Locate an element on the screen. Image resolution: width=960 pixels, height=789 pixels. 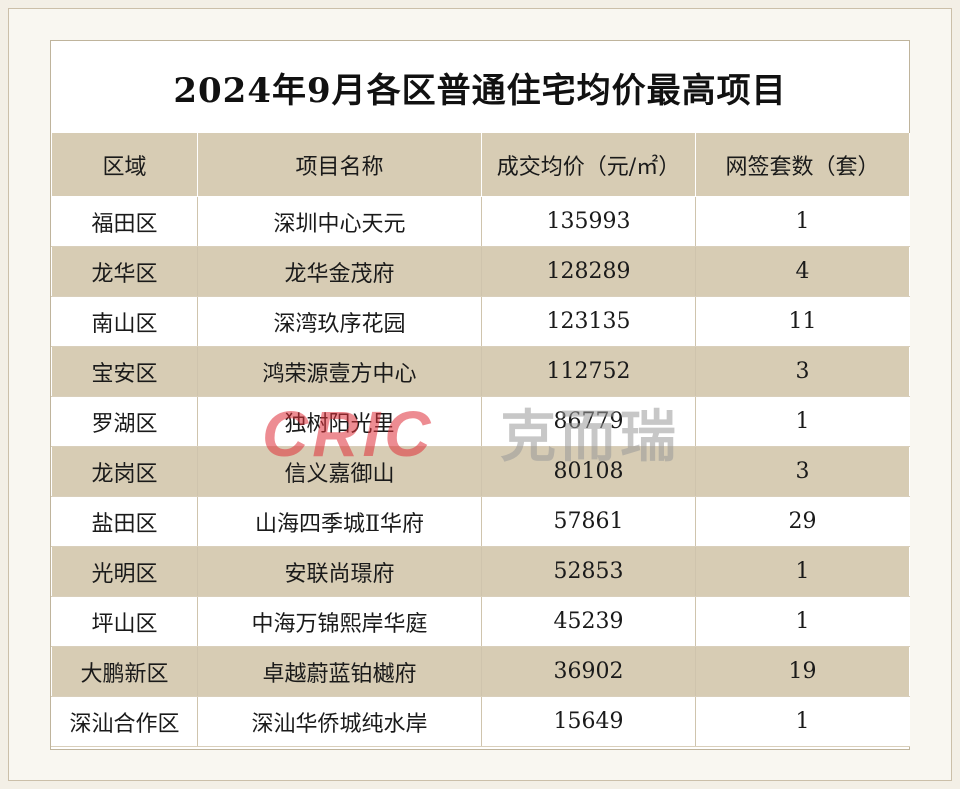
price-cell: 123135 is located at coordinates (588, 321).